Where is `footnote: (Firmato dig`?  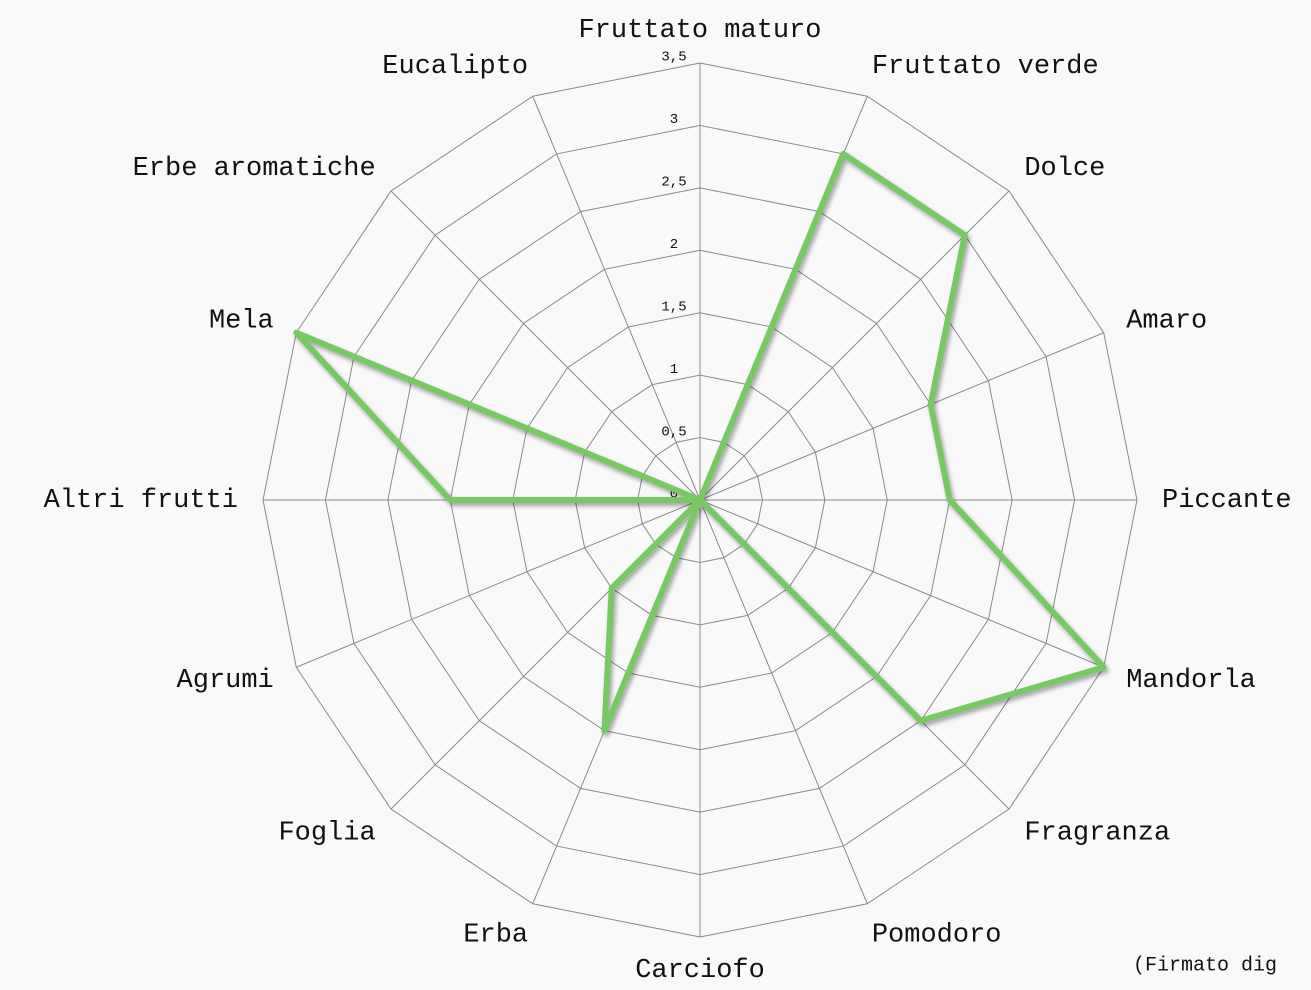 footnote: (Firmato dig is located at coordinates (1205, 965).